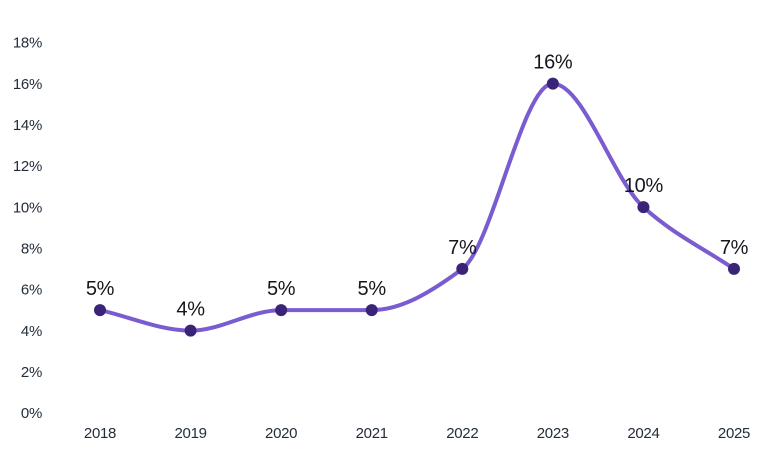  Describe the element at coordinates (553, 63) in the screenshot. I see `data-point-label: 16%` at that location.